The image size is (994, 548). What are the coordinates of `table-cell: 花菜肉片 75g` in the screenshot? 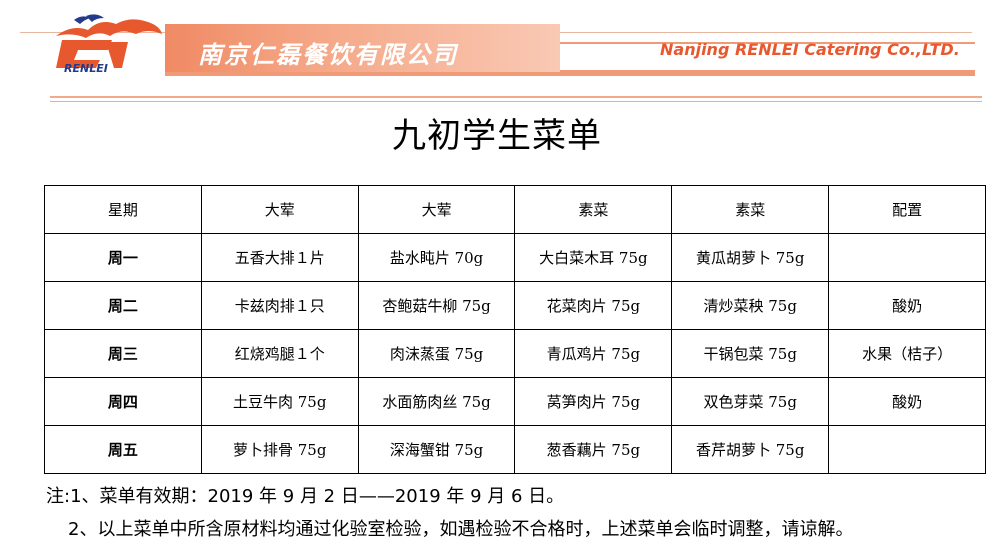 It's located at (593, 305).